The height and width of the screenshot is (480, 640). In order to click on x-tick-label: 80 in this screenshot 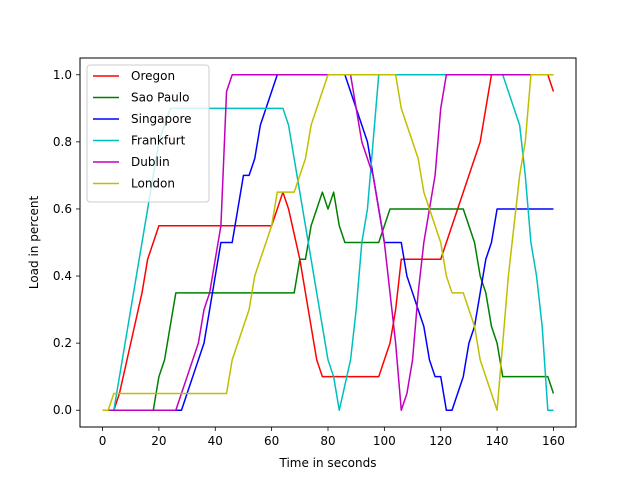, I will do `click(327, 441)`.